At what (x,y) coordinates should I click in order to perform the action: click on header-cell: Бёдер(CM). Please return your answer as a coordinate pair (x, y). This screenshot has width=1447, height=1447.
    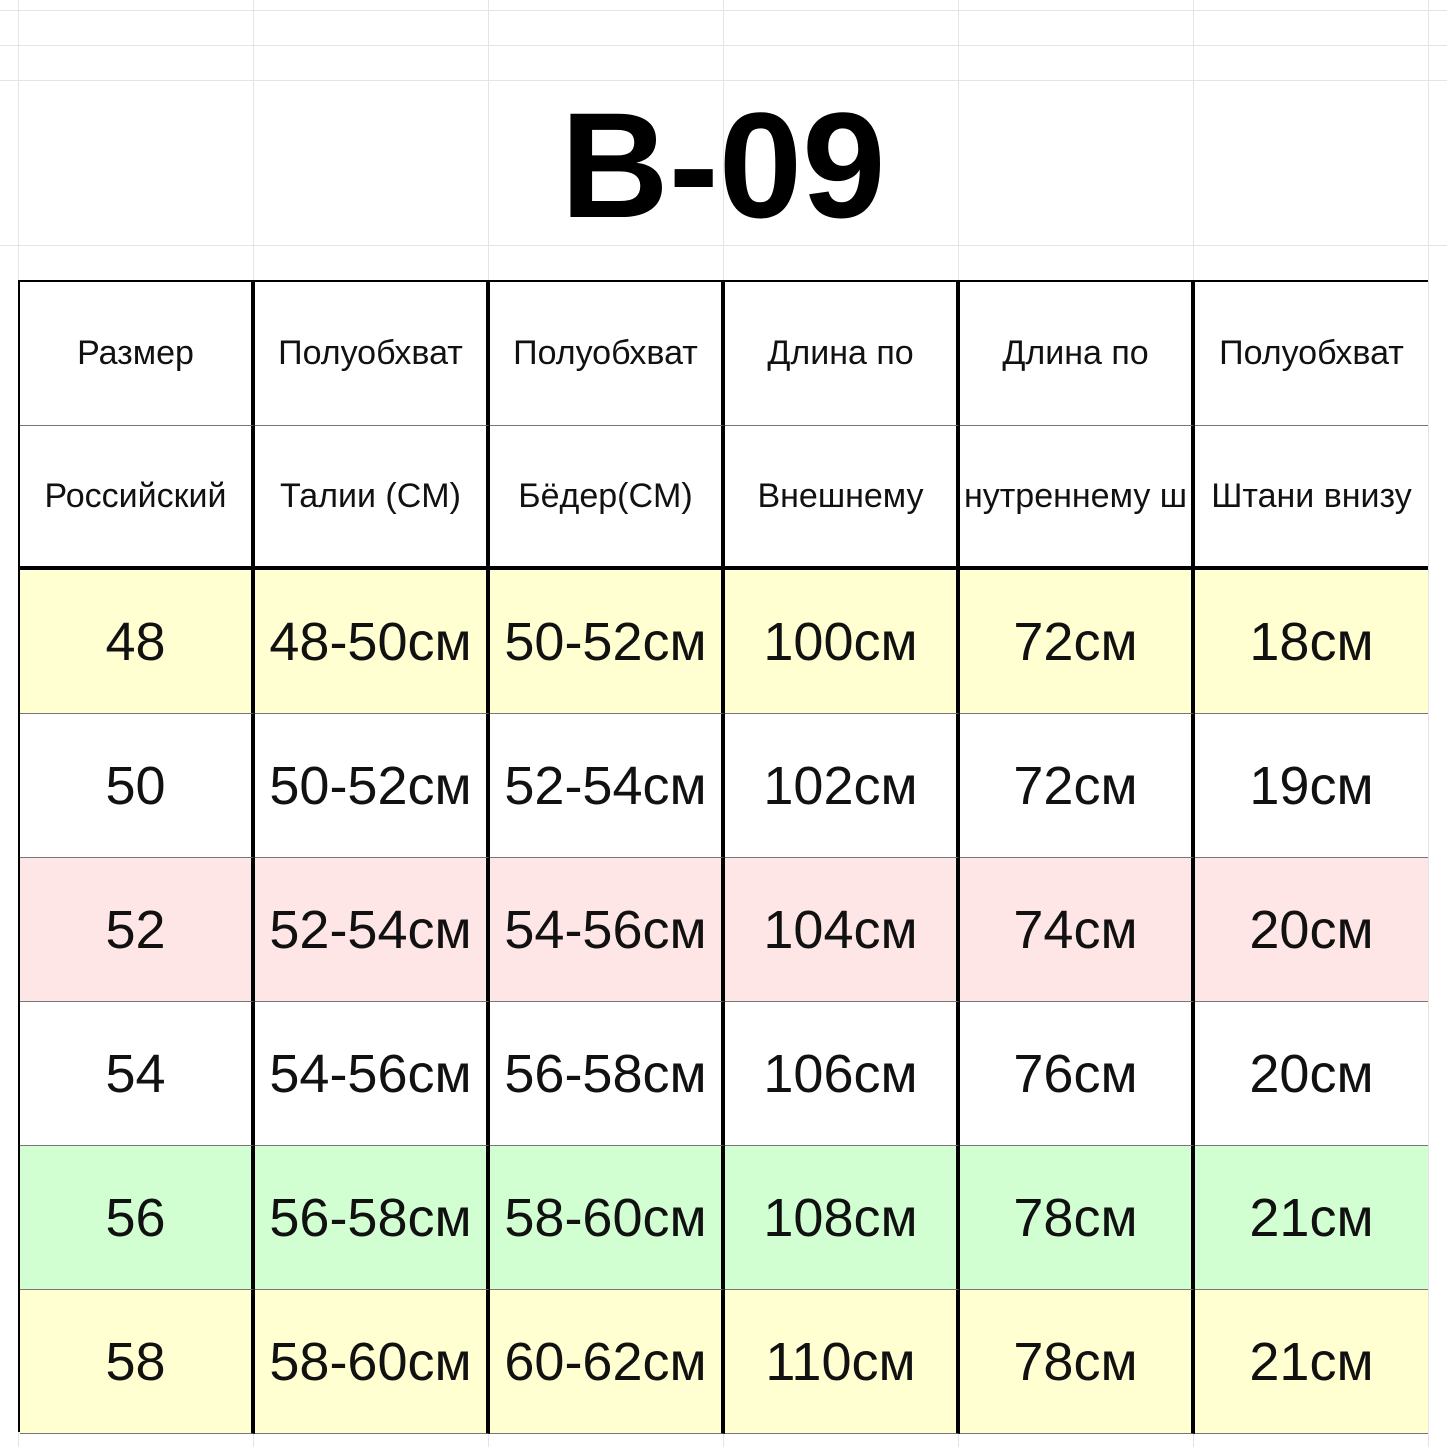
    Looking at the image, I should click on (607, 498).